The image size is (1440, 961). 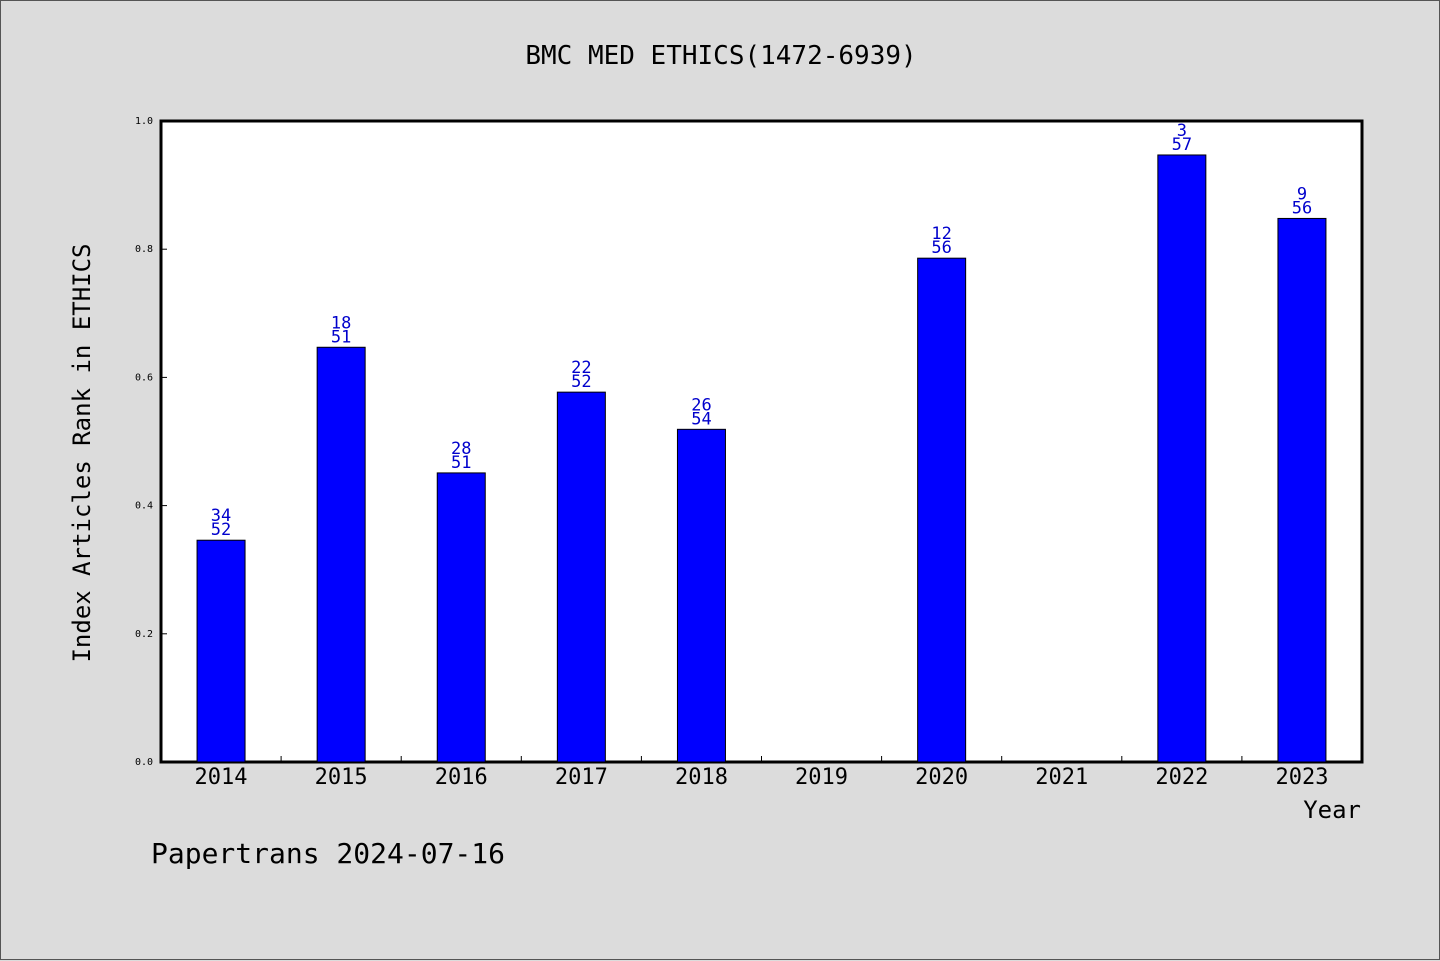 What do you see at coordinates (720, 56) in the screenshot?
I see `chart-title: BMC MED ETHICS(1472-6939)` at bounding box center [720, 56].